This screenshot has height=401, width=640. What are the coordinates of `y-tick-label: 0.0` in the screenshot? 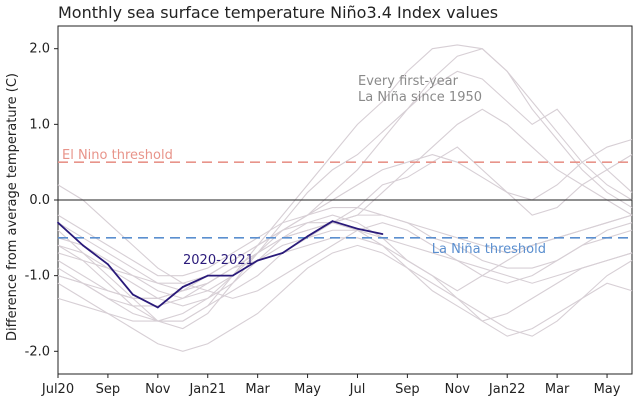 It's located at (39, 200).